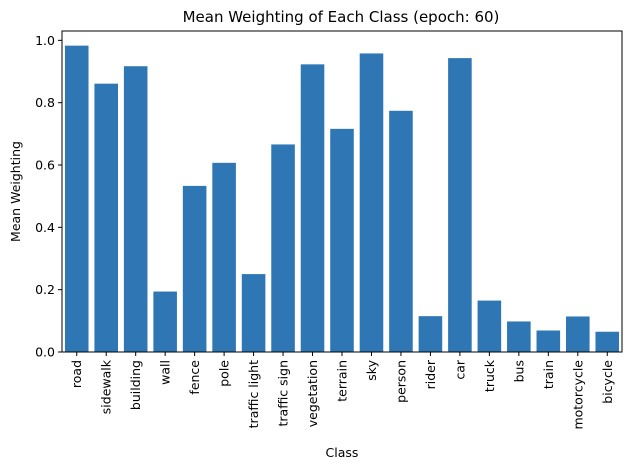  I want to click on x-tick-label: building, so click(135, 385).